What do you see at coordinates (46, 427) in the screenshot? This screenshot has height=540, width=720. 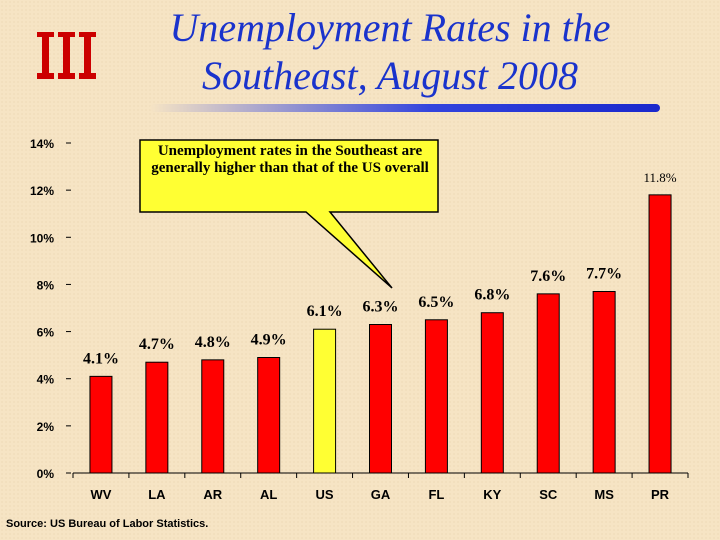 I see `y-tick-label: 2%` at bounding box center [46, 427].